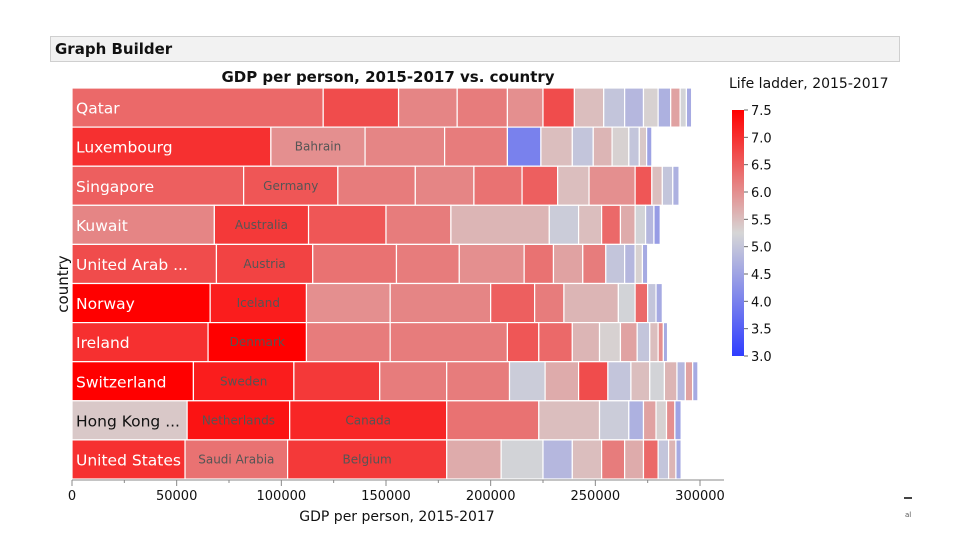 This screenshot has height=540, width=960. I want to click on bar-segment-label: Netherlands, so click(238, 420).